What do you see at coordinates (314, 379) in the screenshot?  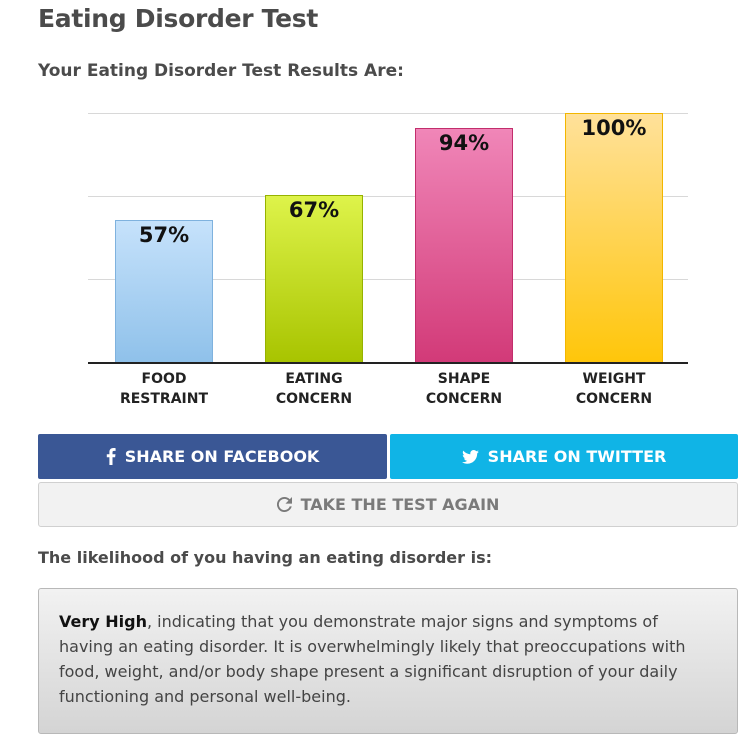 I see `chart-category-label-line: EATING` at bounding box center [314, 379].